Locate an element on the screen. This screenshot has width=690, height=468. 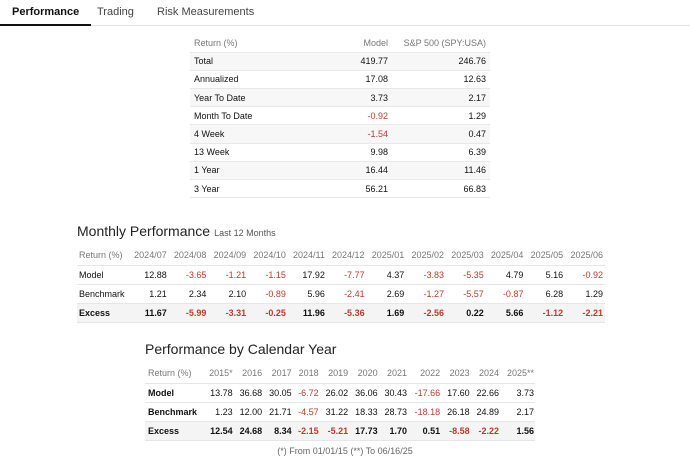
monthly-cell: 2.34 is located at coordinates (188, 294).